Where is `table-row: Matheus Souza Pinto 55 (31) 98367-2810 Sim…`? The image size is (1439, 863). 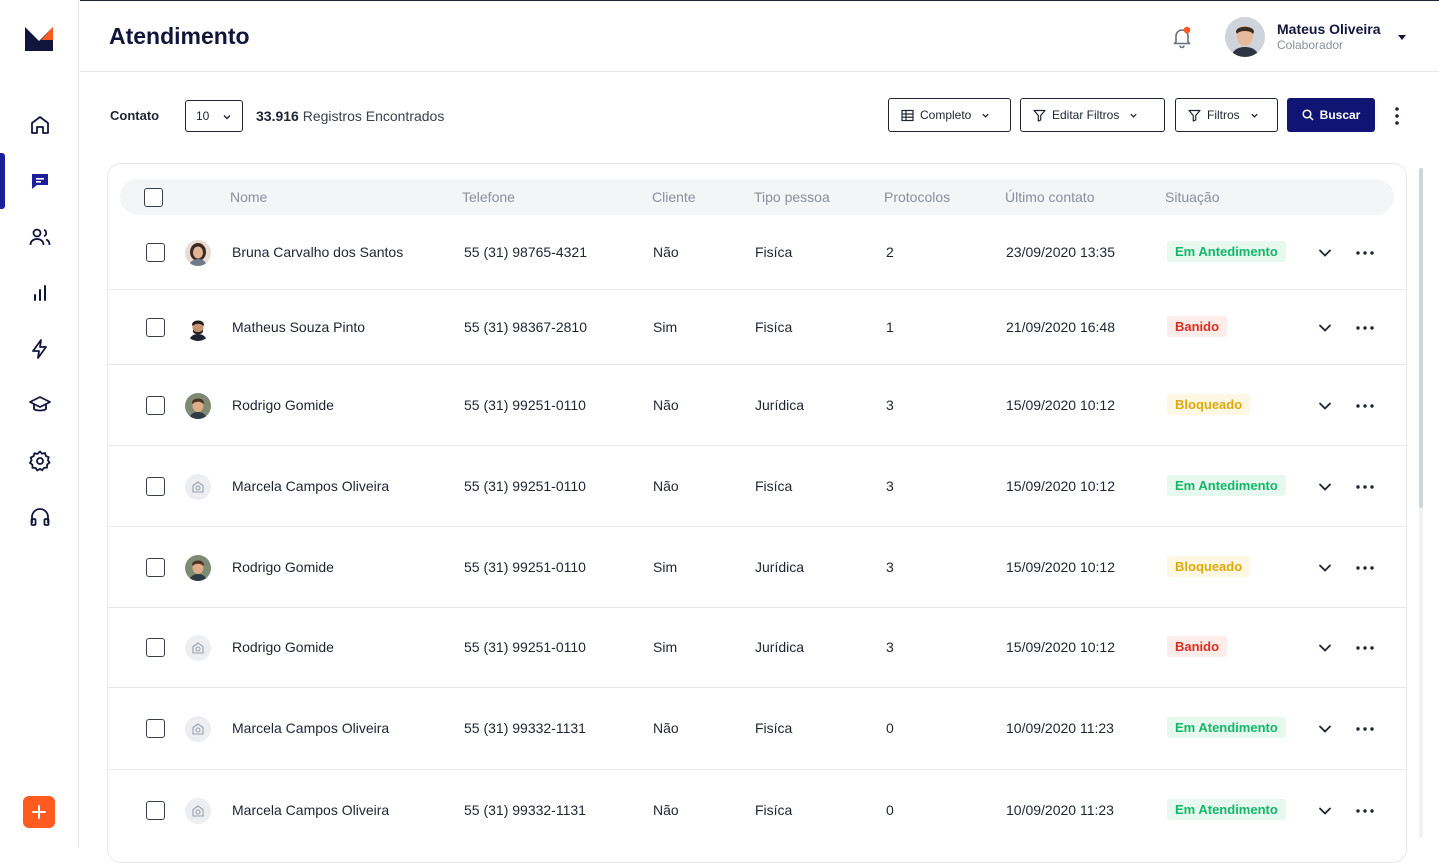
table-row: Matheus Souza Pinto 55 (31) 98367-2810 Sim… is located at coordinates (757, 327).